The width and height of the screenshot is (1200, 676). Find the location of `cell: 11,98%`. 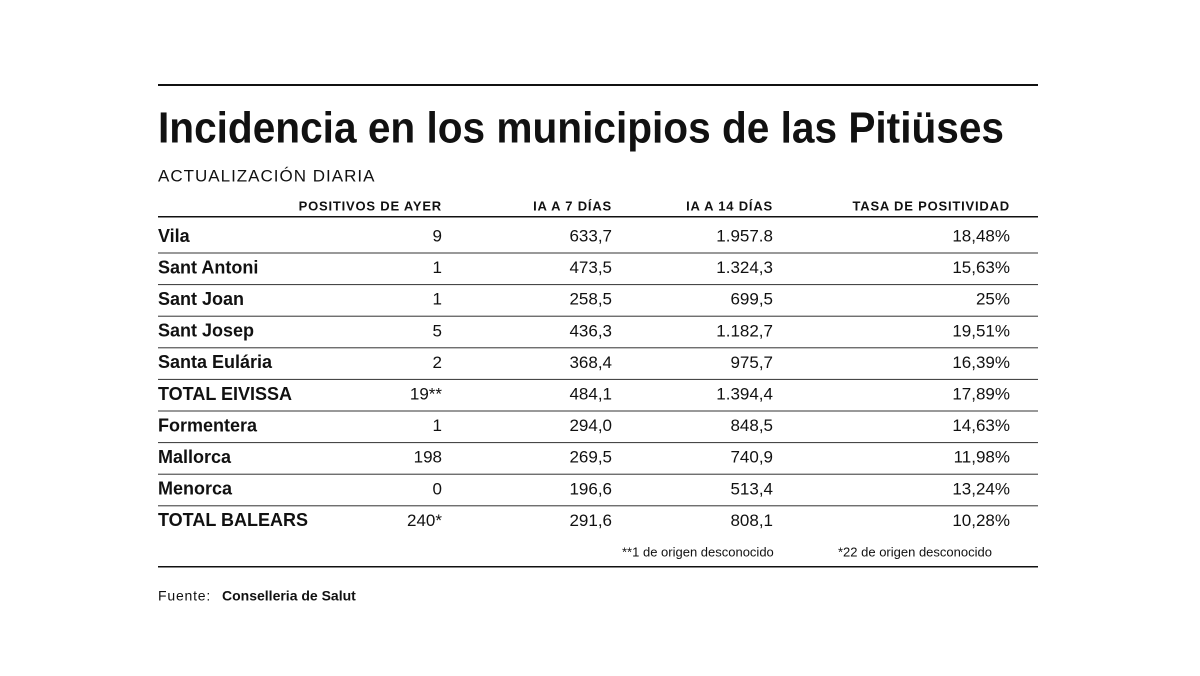

cell: 11,98% is located at coordinates (982, 457).